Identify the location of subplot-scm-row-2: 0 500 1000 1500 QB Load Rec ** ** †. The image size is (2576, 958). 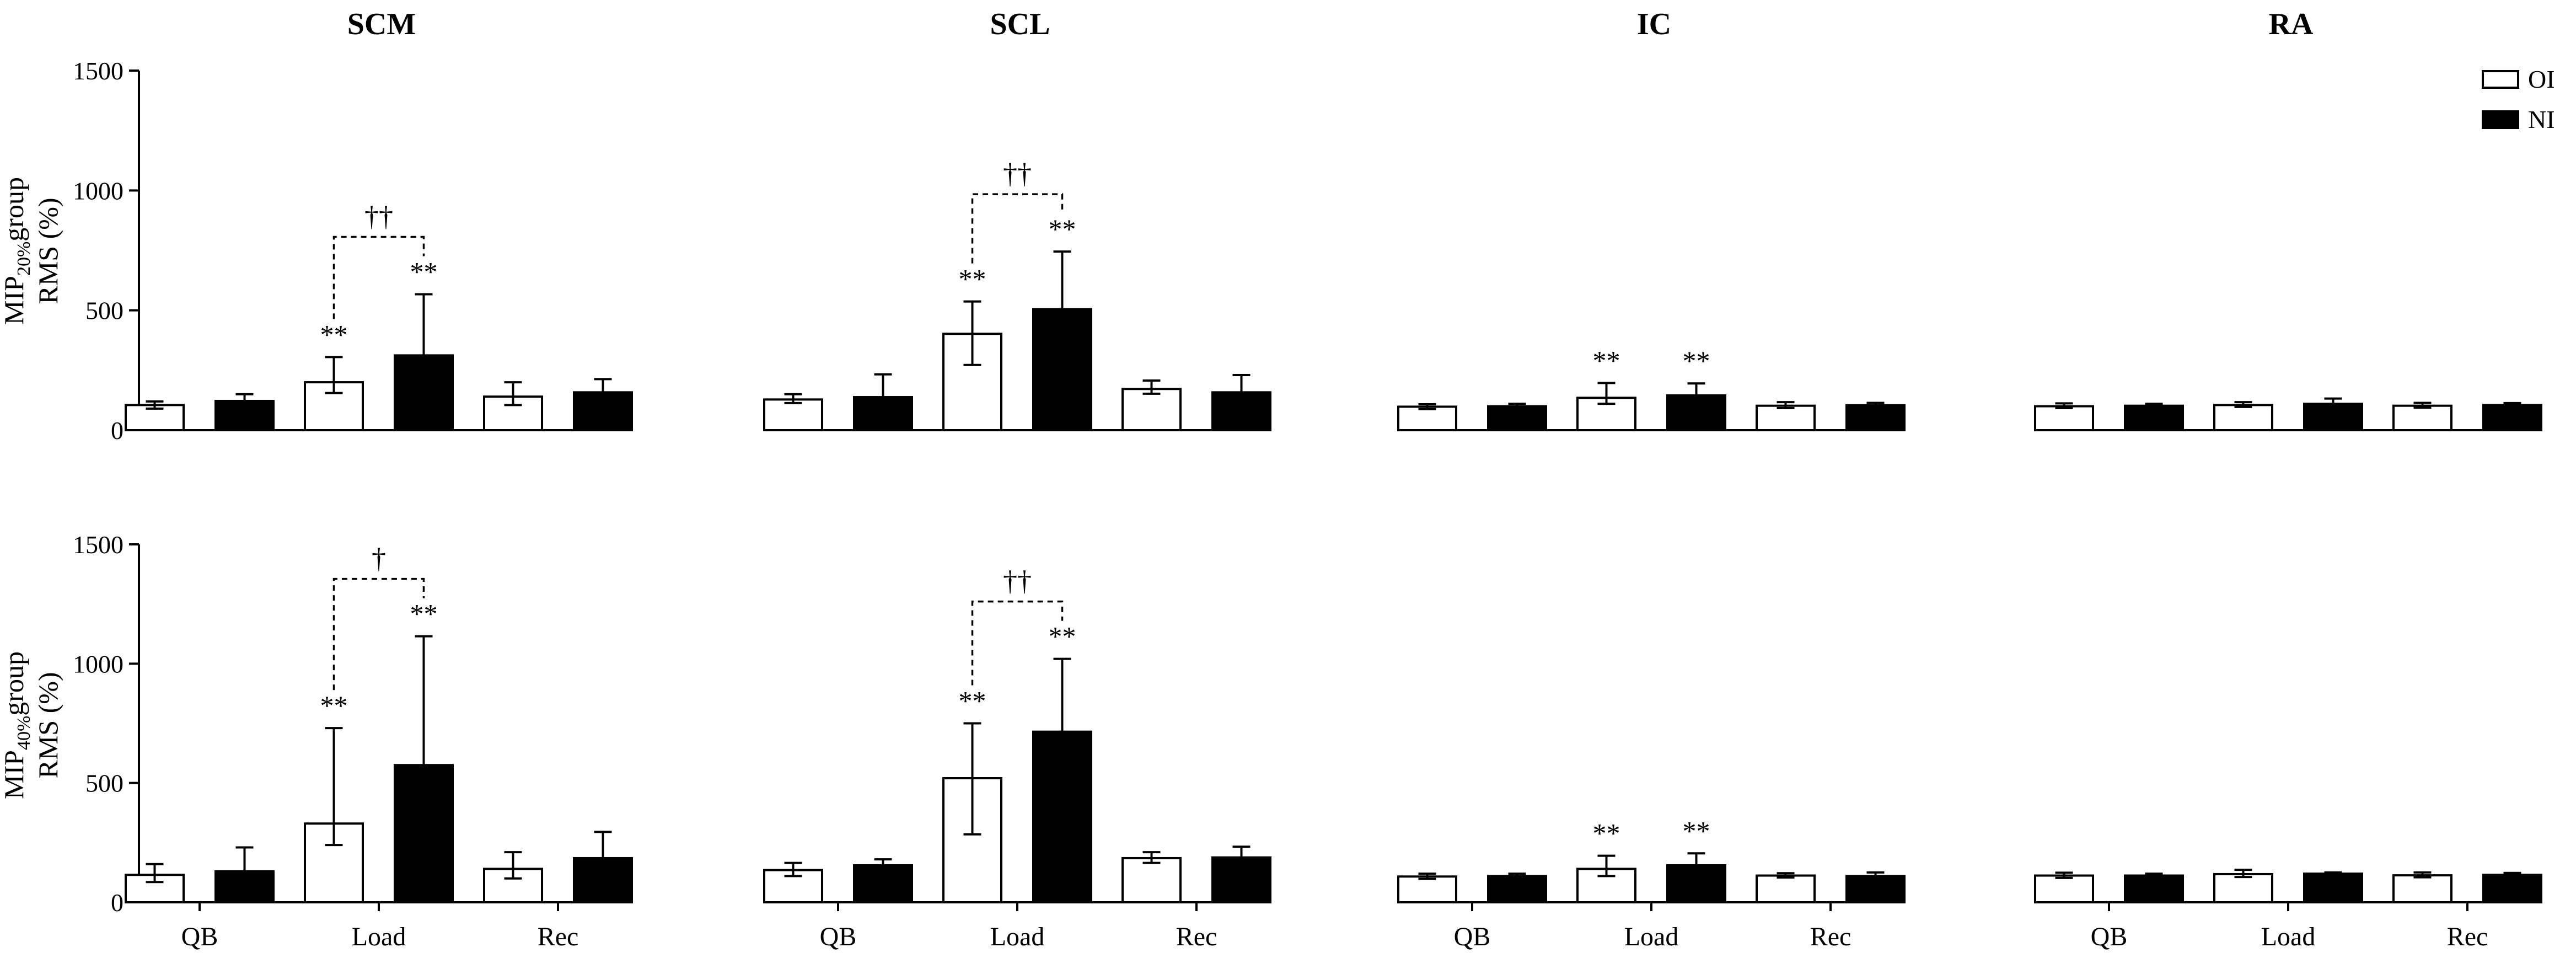
(353, 741).